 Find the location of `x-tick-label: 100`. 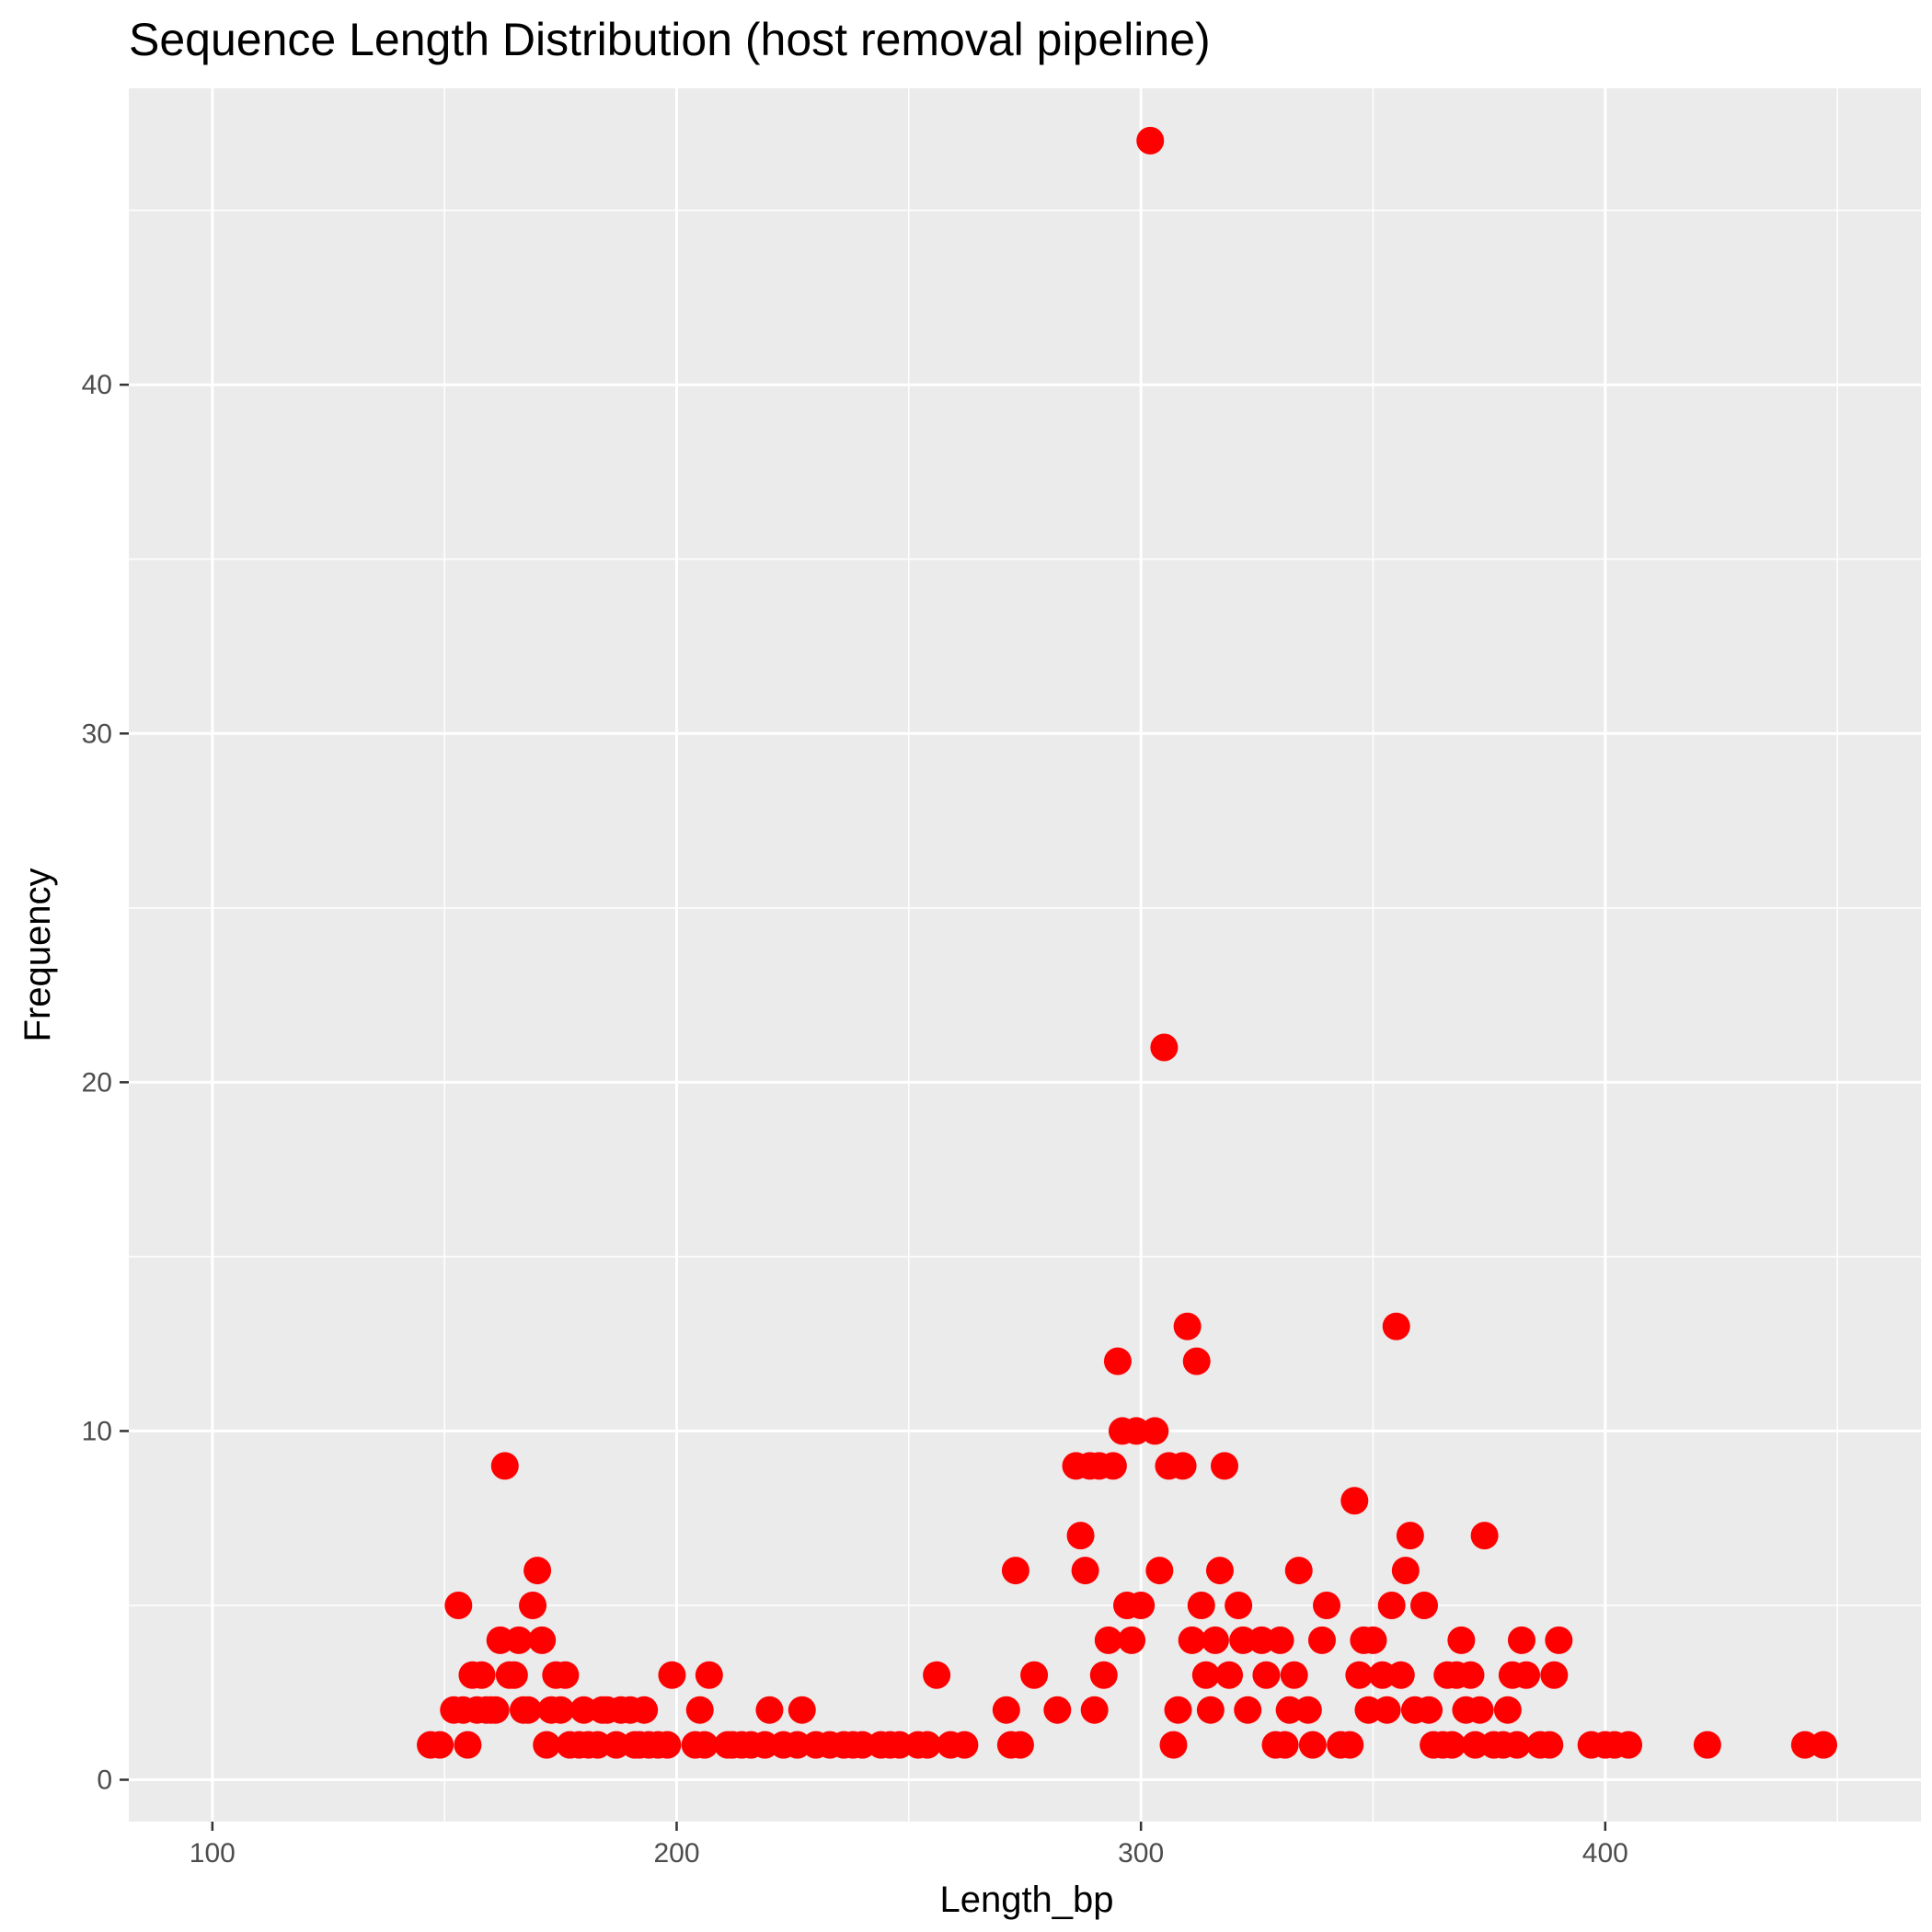

x-tick-label: 100 is located at coordinates (213, 1853).